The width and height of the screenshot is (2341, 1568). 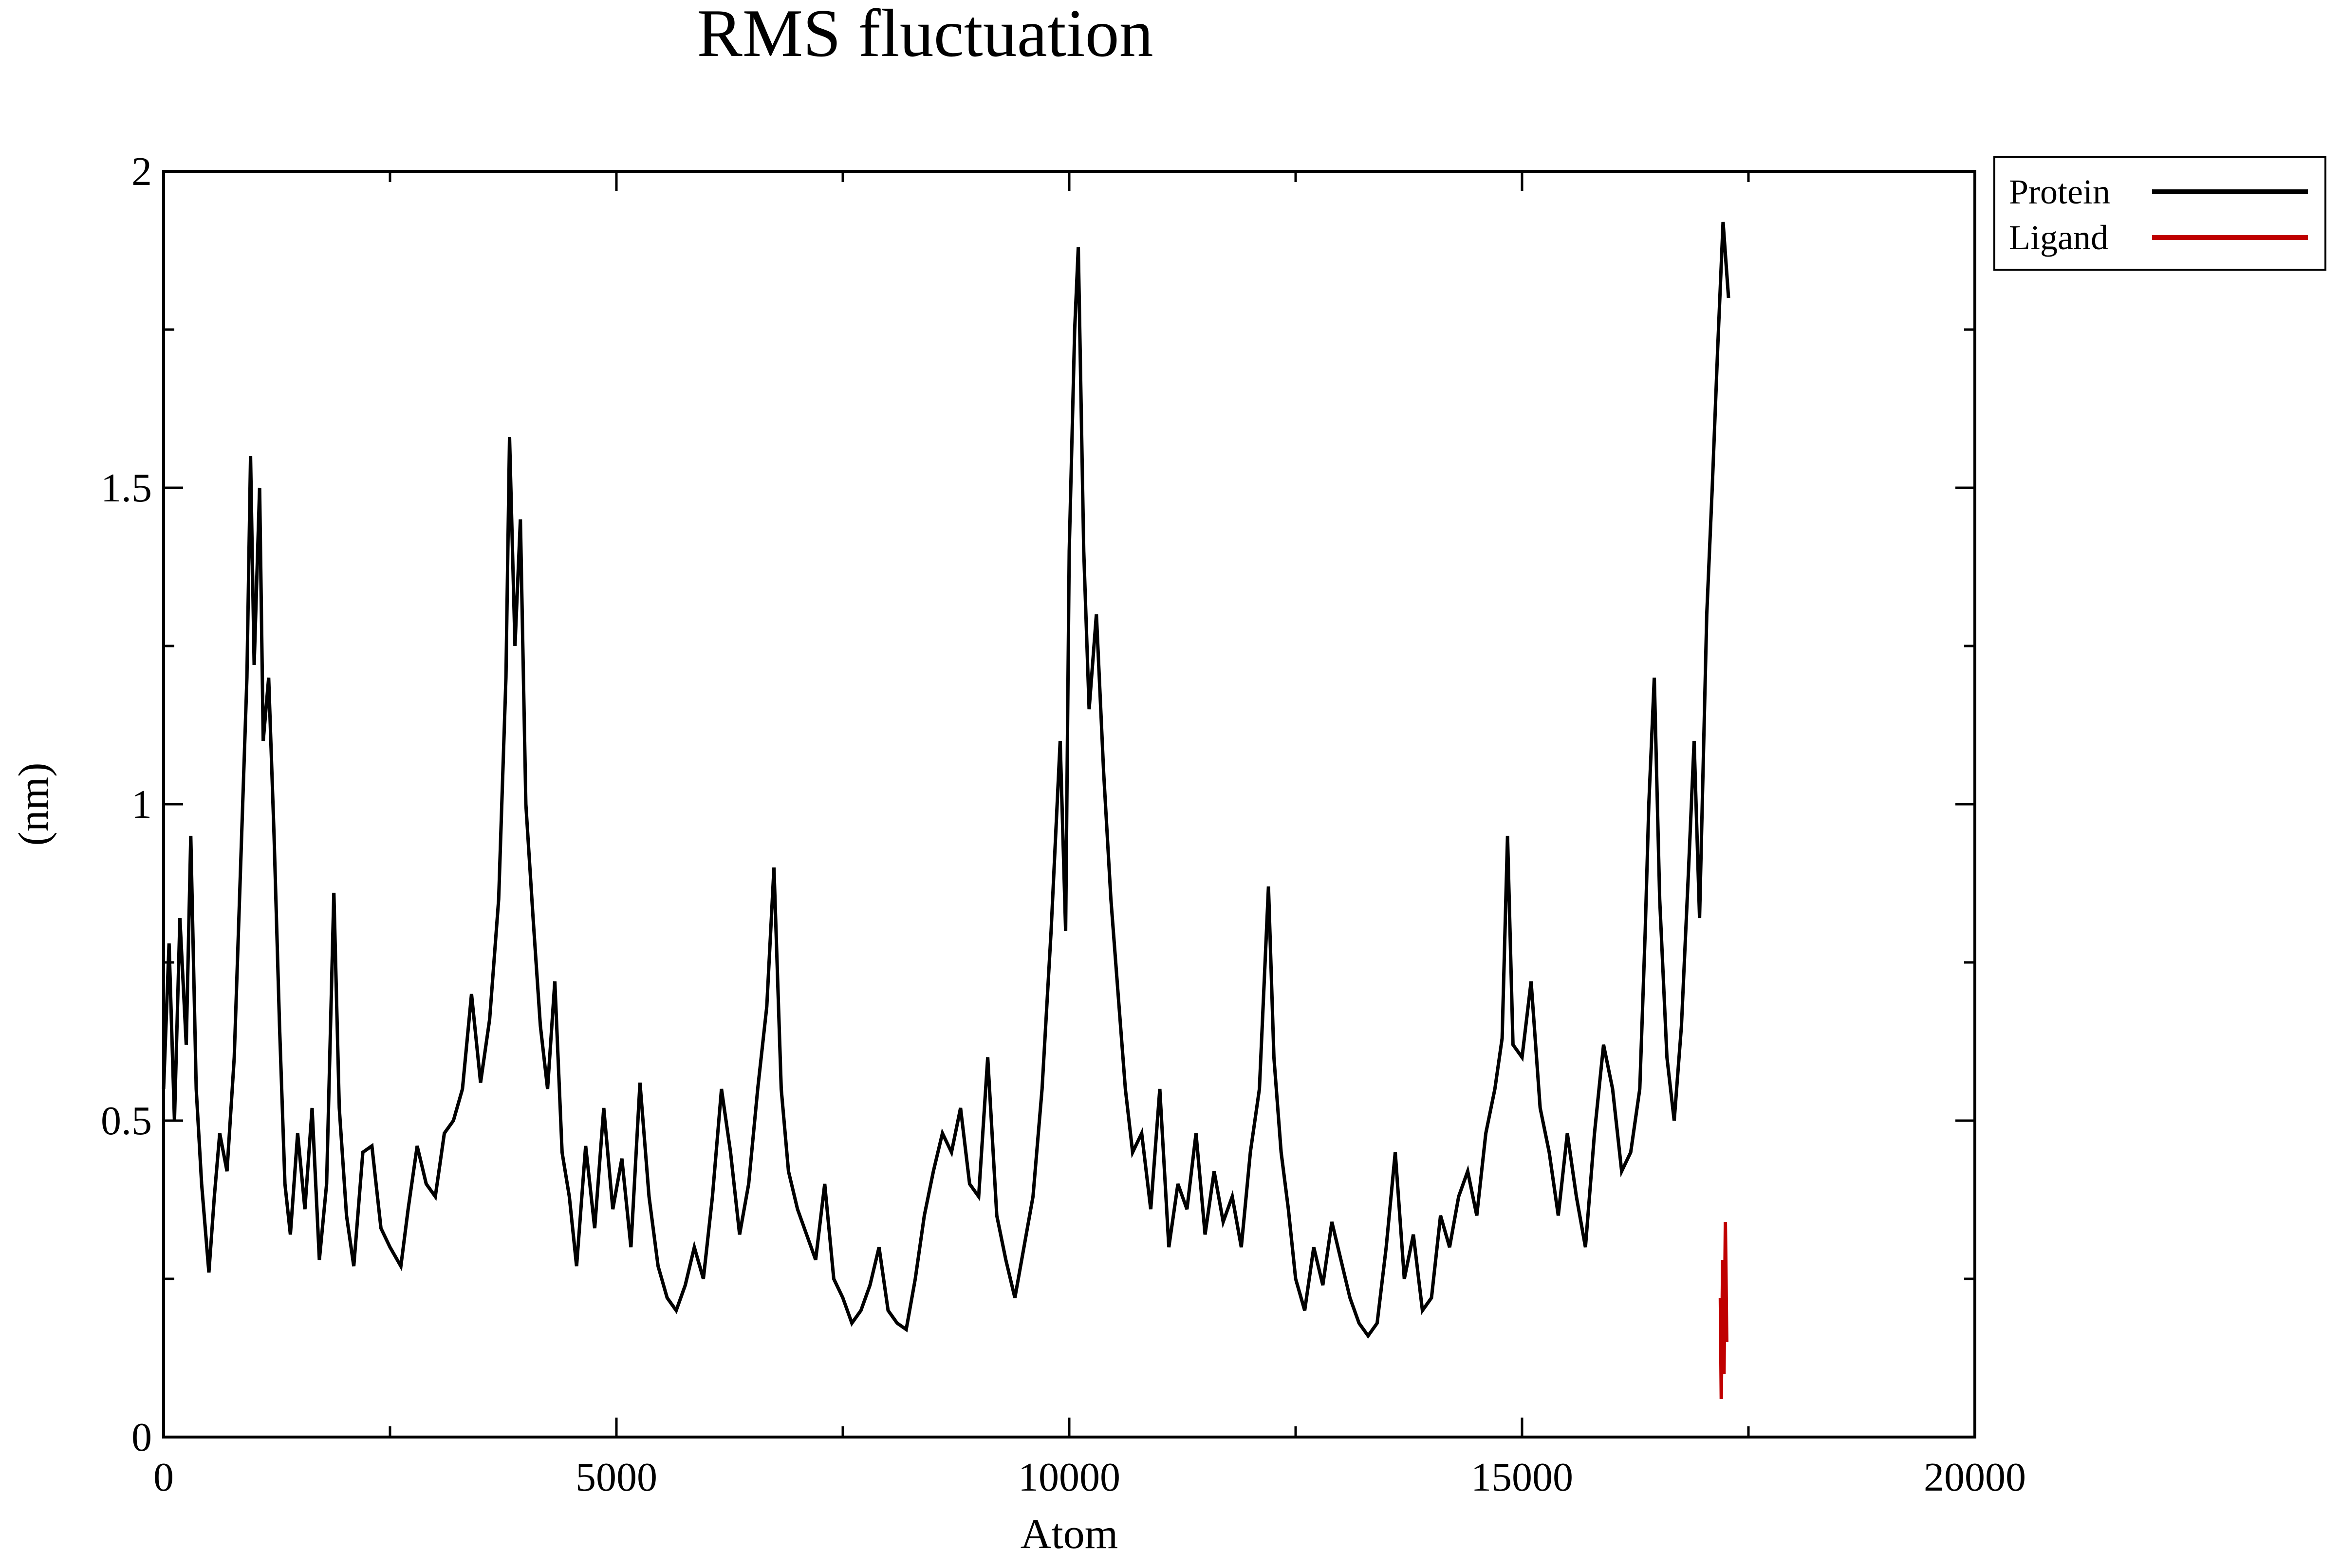 I want to click on y-tick-label: 0.5, so click(x=127, y=1121).